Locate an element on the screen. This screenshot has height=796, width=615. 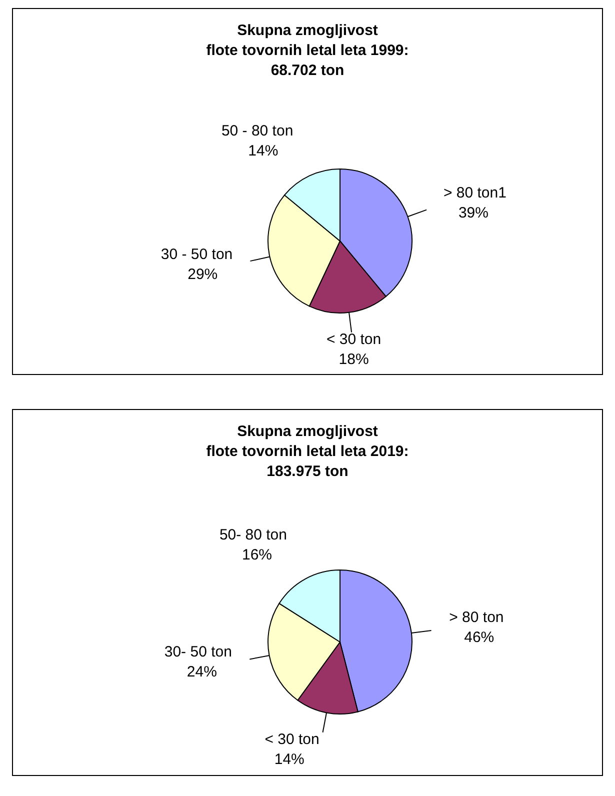
chart-title: Skupna zmogljivost flote tovornih letal leta 1999: 68.702 ton is located at coordinates (307, 50).